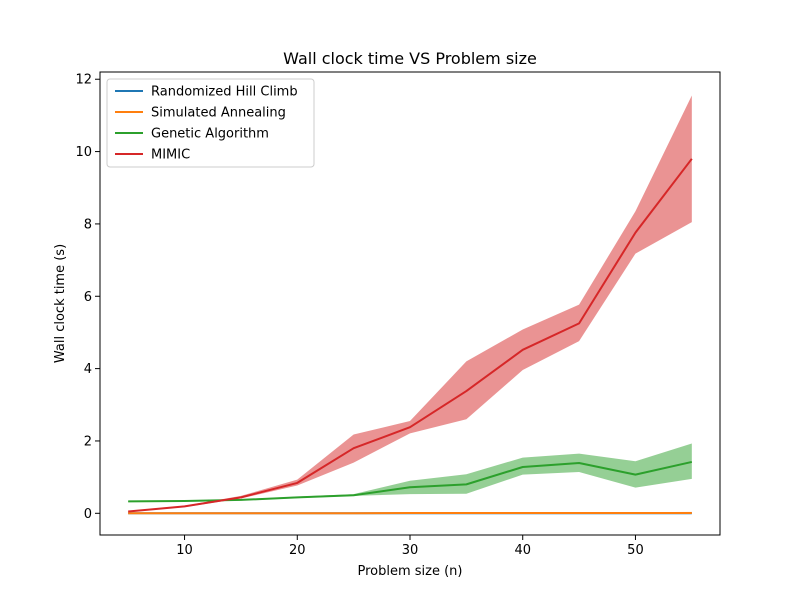 This screenshot has height=600, width=800. I want to click on x-tick-label: 10, so click(184, 550).